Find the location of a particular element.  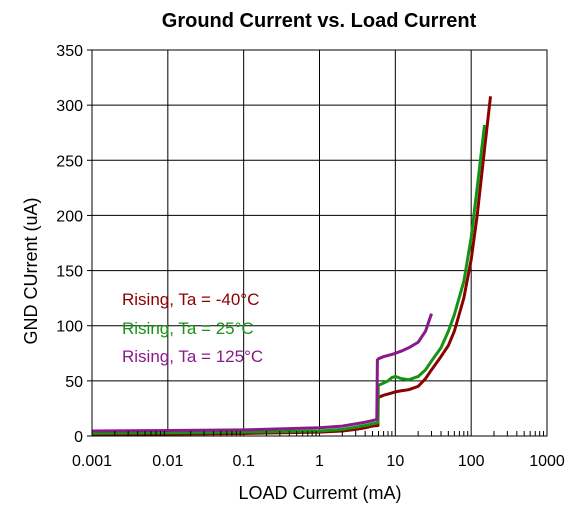

y-tick-label: 200 is located at coordinates (69, 216).